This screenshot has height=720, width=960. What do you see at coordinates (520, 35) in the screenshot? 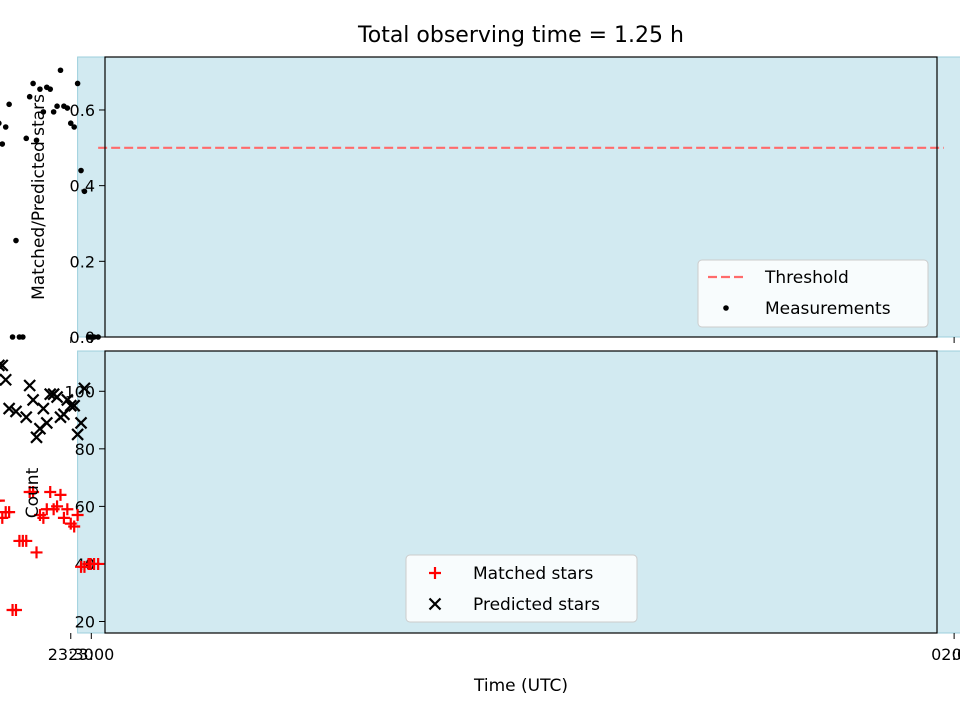
I see `chart-title: Total observing time = 1.25 h` at bounding box center [520, 35].